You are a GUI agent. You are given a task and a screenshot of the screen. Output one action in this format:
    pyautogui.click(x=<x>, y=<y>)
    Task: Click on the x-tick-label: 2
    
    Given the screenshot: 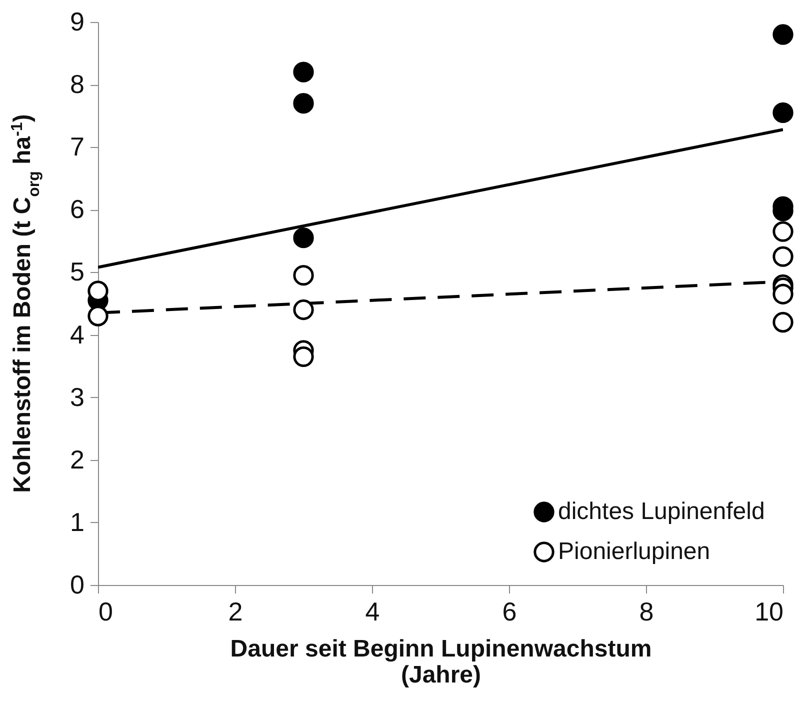 What is the action you would take?
    pyautogui.click(x=235, y=611)
    